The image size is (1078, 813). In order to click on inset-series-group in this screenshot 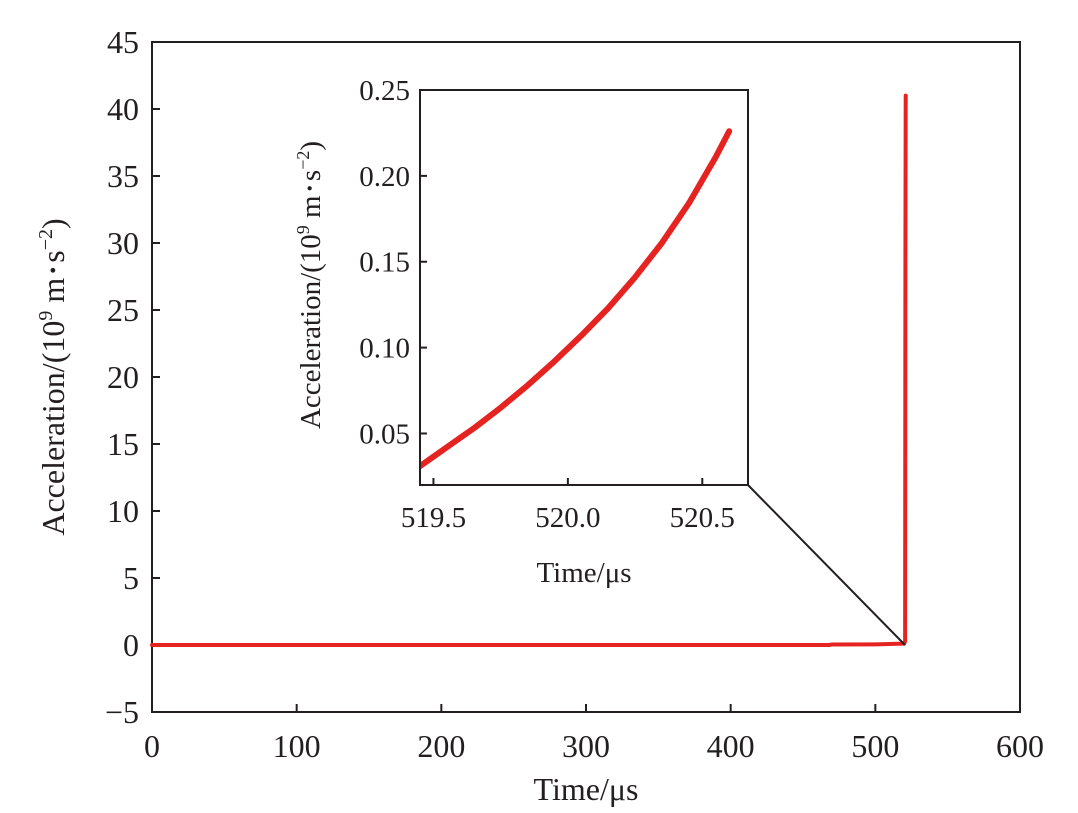, I will do `click(576, 299)`.